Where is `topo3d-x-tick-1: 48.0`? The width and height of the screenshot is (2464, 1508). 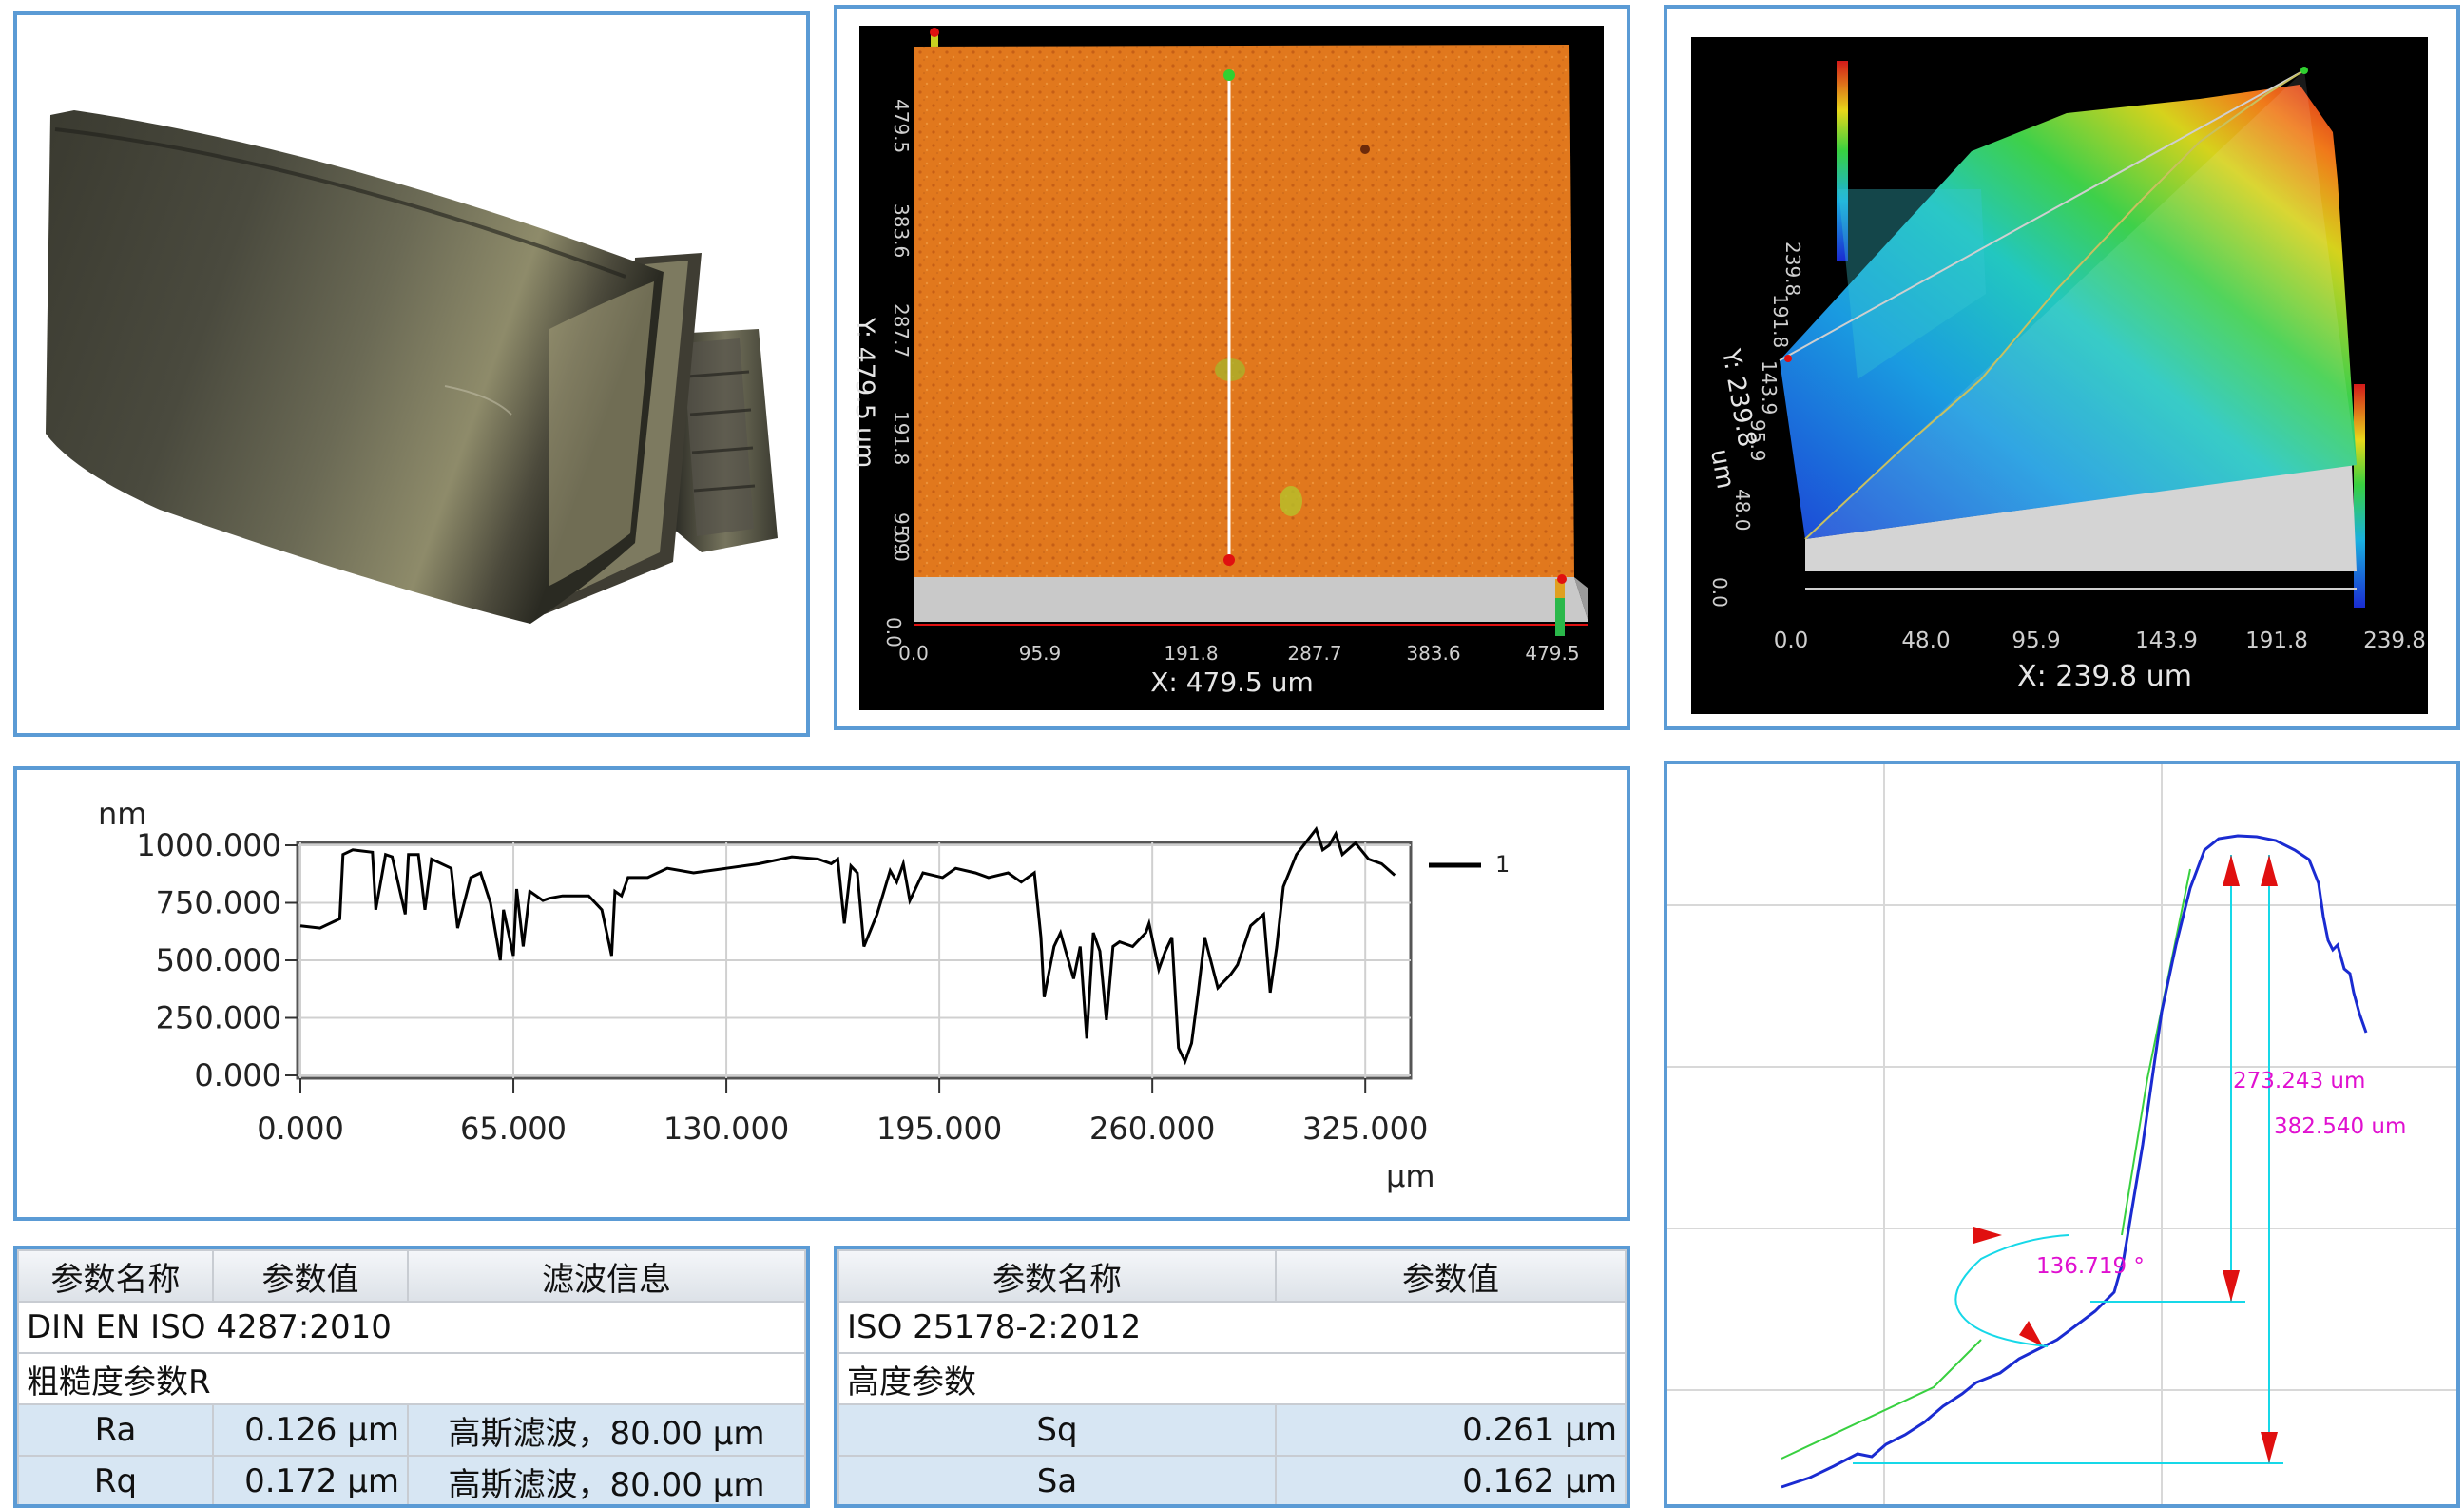 topo3d-x-tick-1: 48.0 is located at coordinates (1926, 640).